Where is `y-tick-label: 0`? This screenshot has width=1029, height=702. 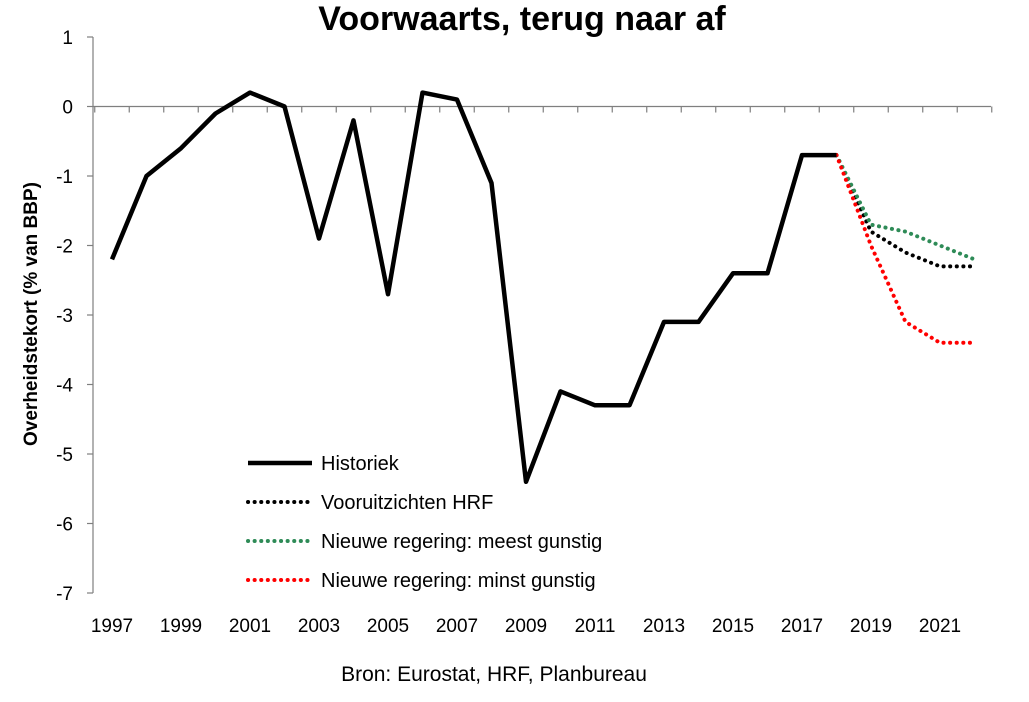
y-tick-label: 0 is located at coordinates (67, 108).